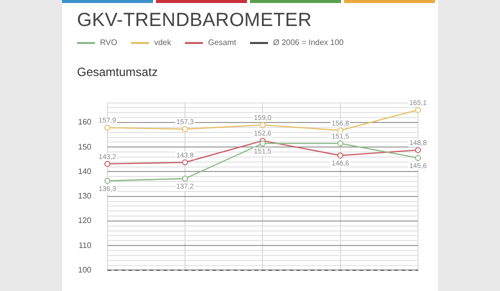 The height and width of the screenshot is (291, 500). What do you see at coordinates (162, 42) in the screenshot?
I see `legend-label: vdek` at bounding box center [162, 42].